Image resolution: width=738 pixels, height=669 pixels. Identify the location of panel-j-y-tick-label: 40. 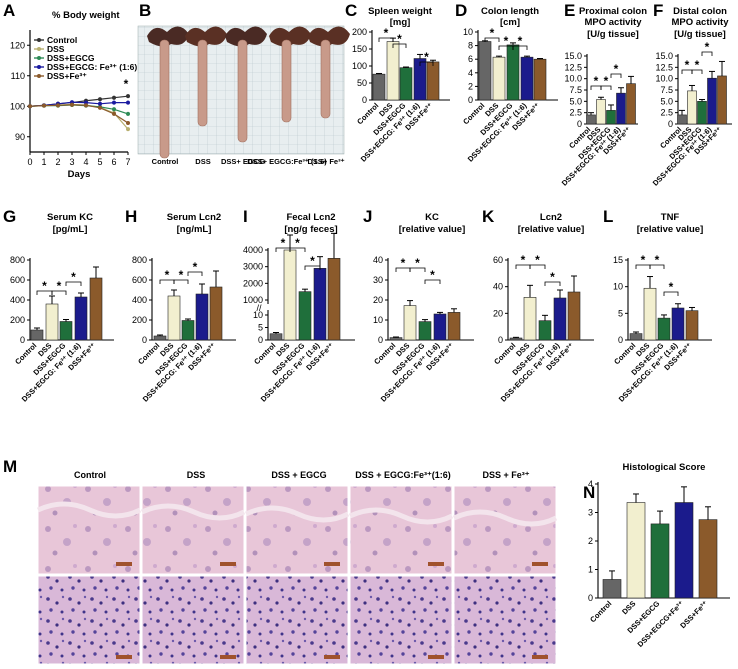
(378, 260).